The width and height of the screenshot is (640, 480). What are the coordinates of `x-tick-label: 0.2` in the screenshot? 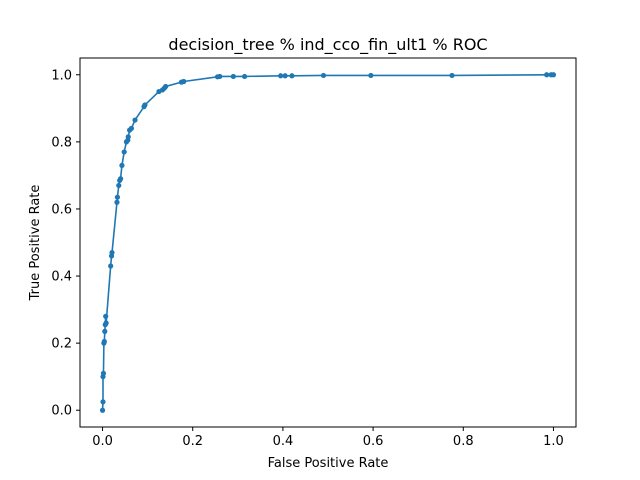 It's located at (192, 441).